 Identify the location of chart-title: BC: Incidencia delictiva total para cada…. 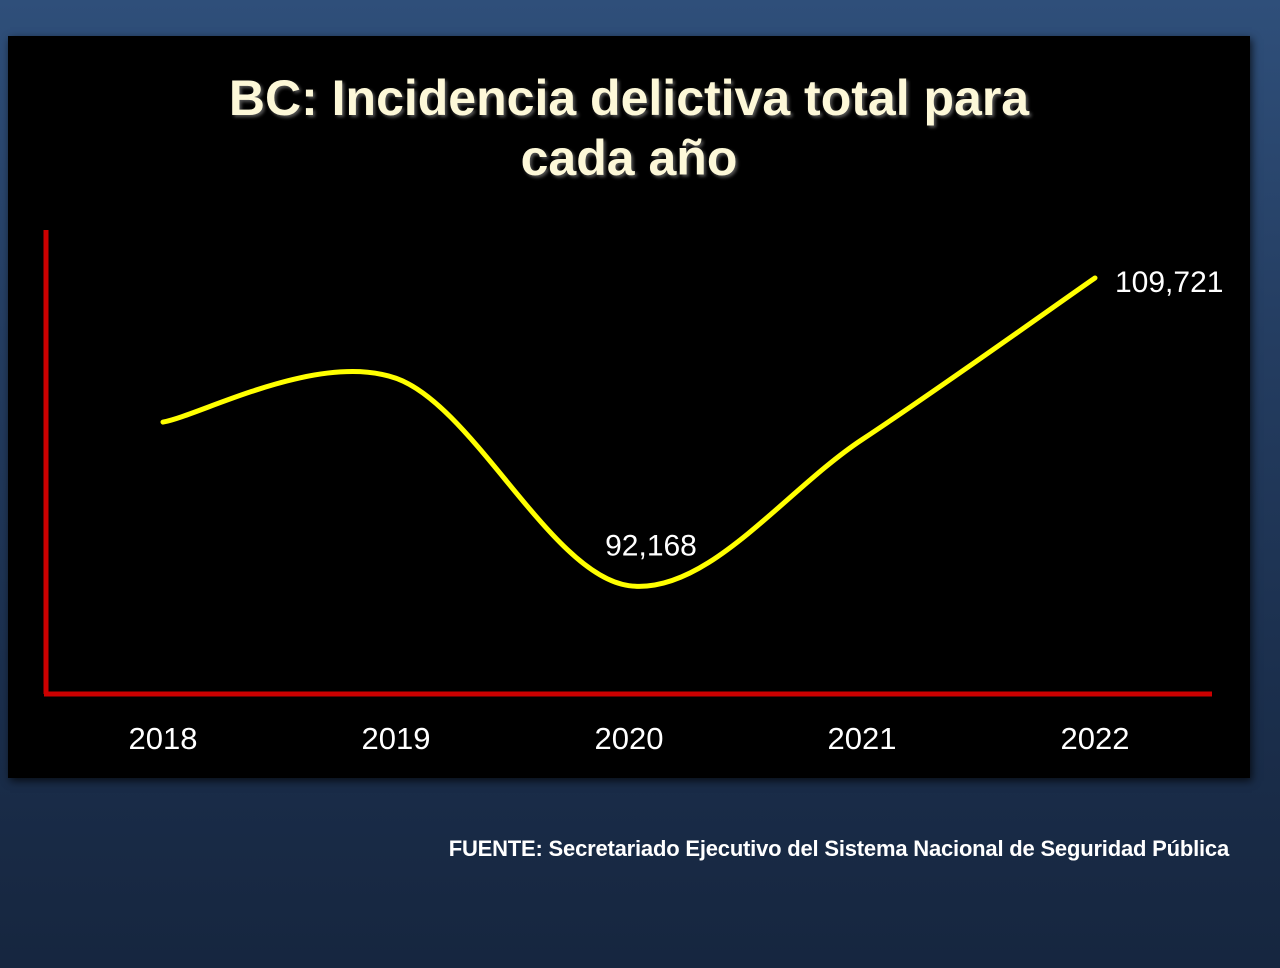
(629, 128).